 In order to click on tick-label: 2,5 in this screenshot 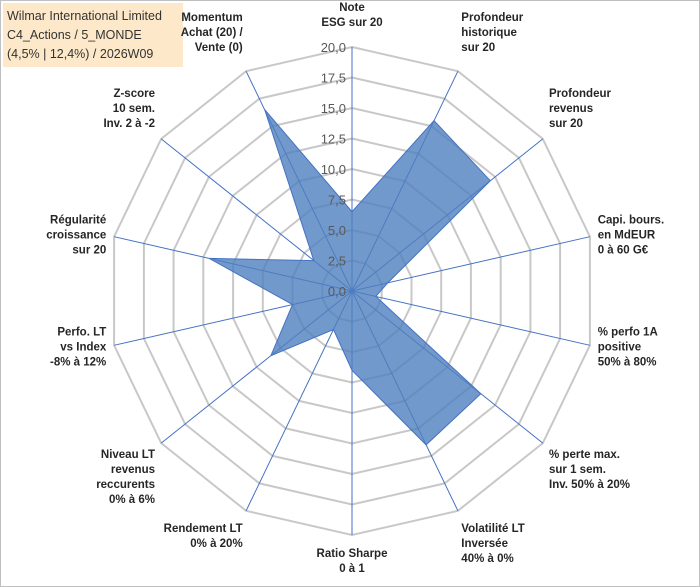, I will do `click(337, 261)`.